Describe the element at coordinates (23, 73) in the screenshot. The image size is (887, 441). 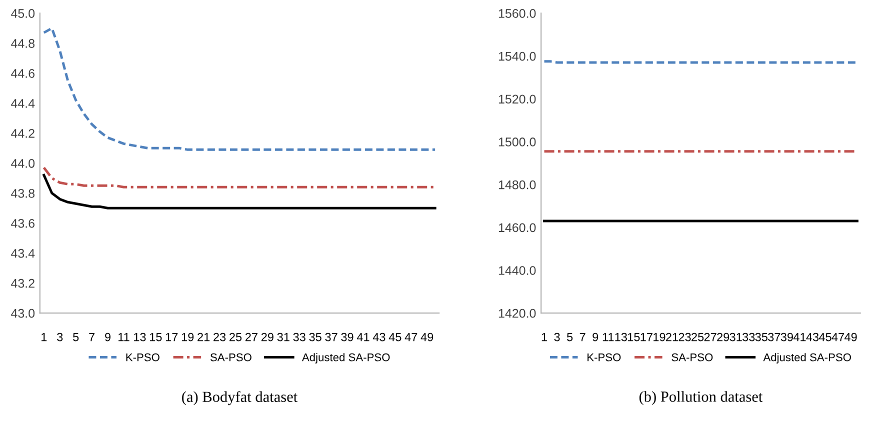
I see `y-tick-label: 44.6` at that location.